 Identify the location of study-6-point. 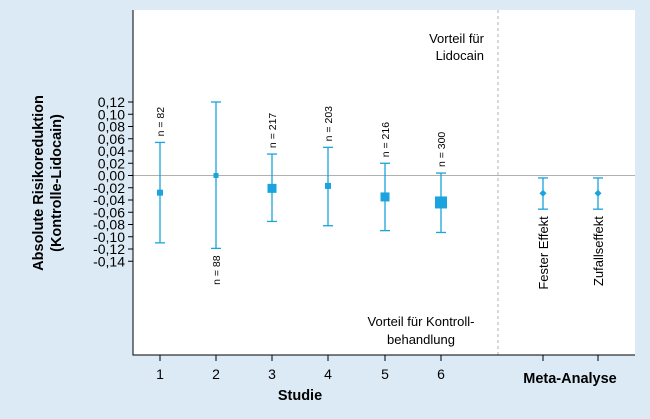
(441, 202).